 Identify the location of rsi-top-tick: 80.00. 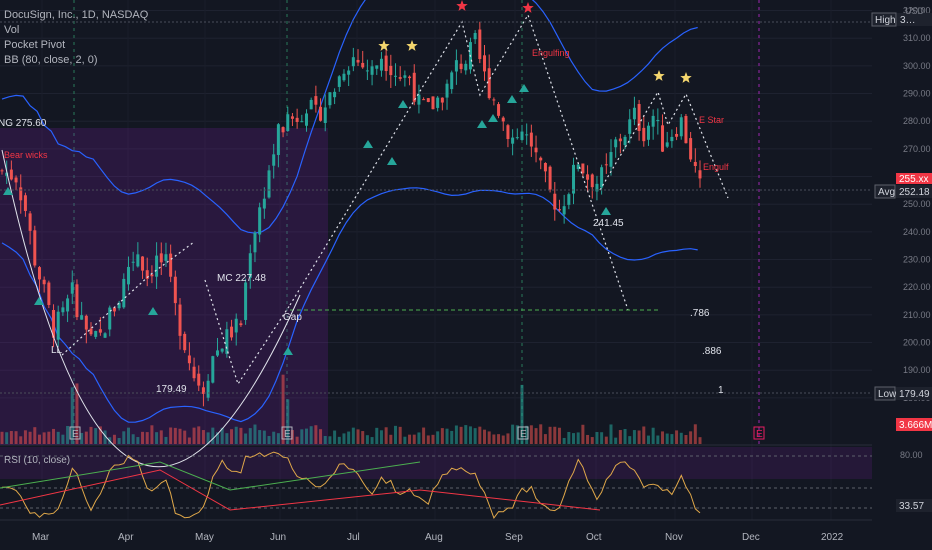
(911, 455).